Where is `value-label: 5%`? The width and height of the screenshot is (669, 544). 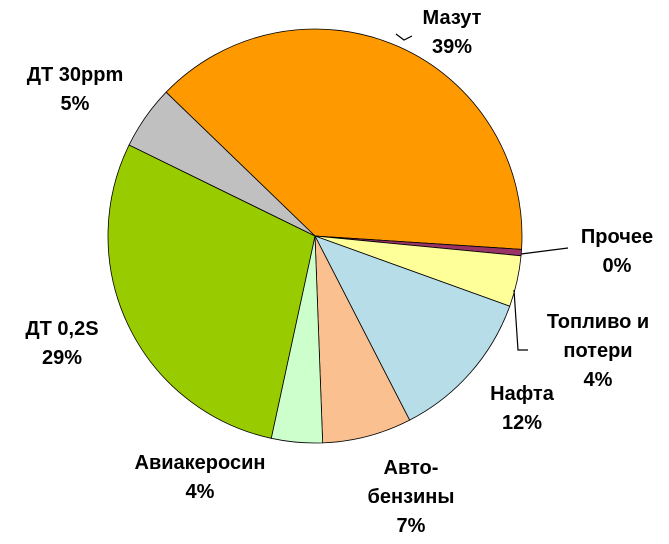
value-label: 5% is located at coordinates (75, 104).